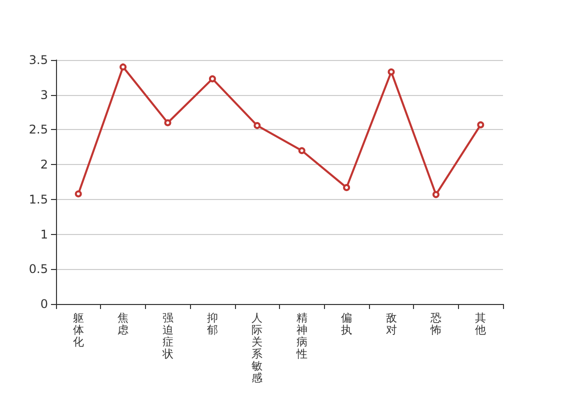 Image resolution: width=567 pixels, height=400 pixels. I want to click on y-tick-label: 0, so click(44, 304).